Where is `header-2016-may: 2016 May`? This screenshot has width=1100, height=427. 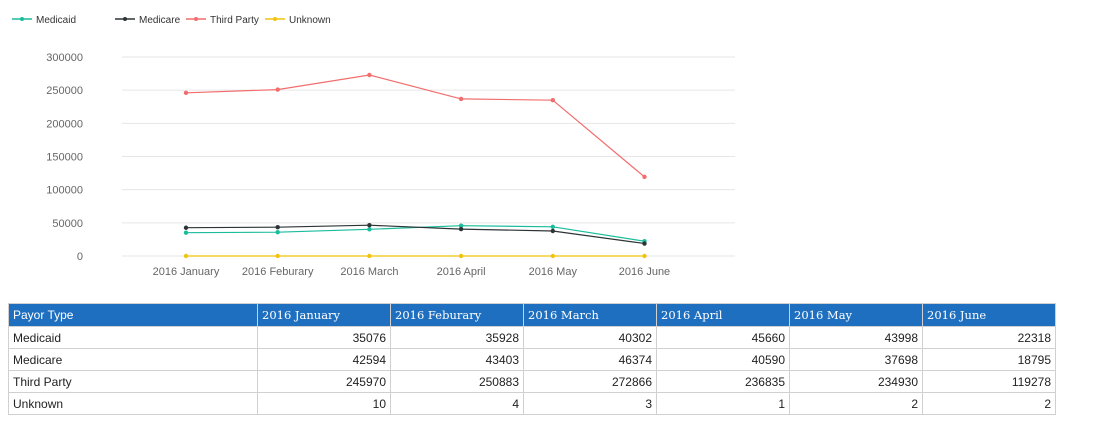 header-2016-may: 2016 May is located at coordinates (856, 315).